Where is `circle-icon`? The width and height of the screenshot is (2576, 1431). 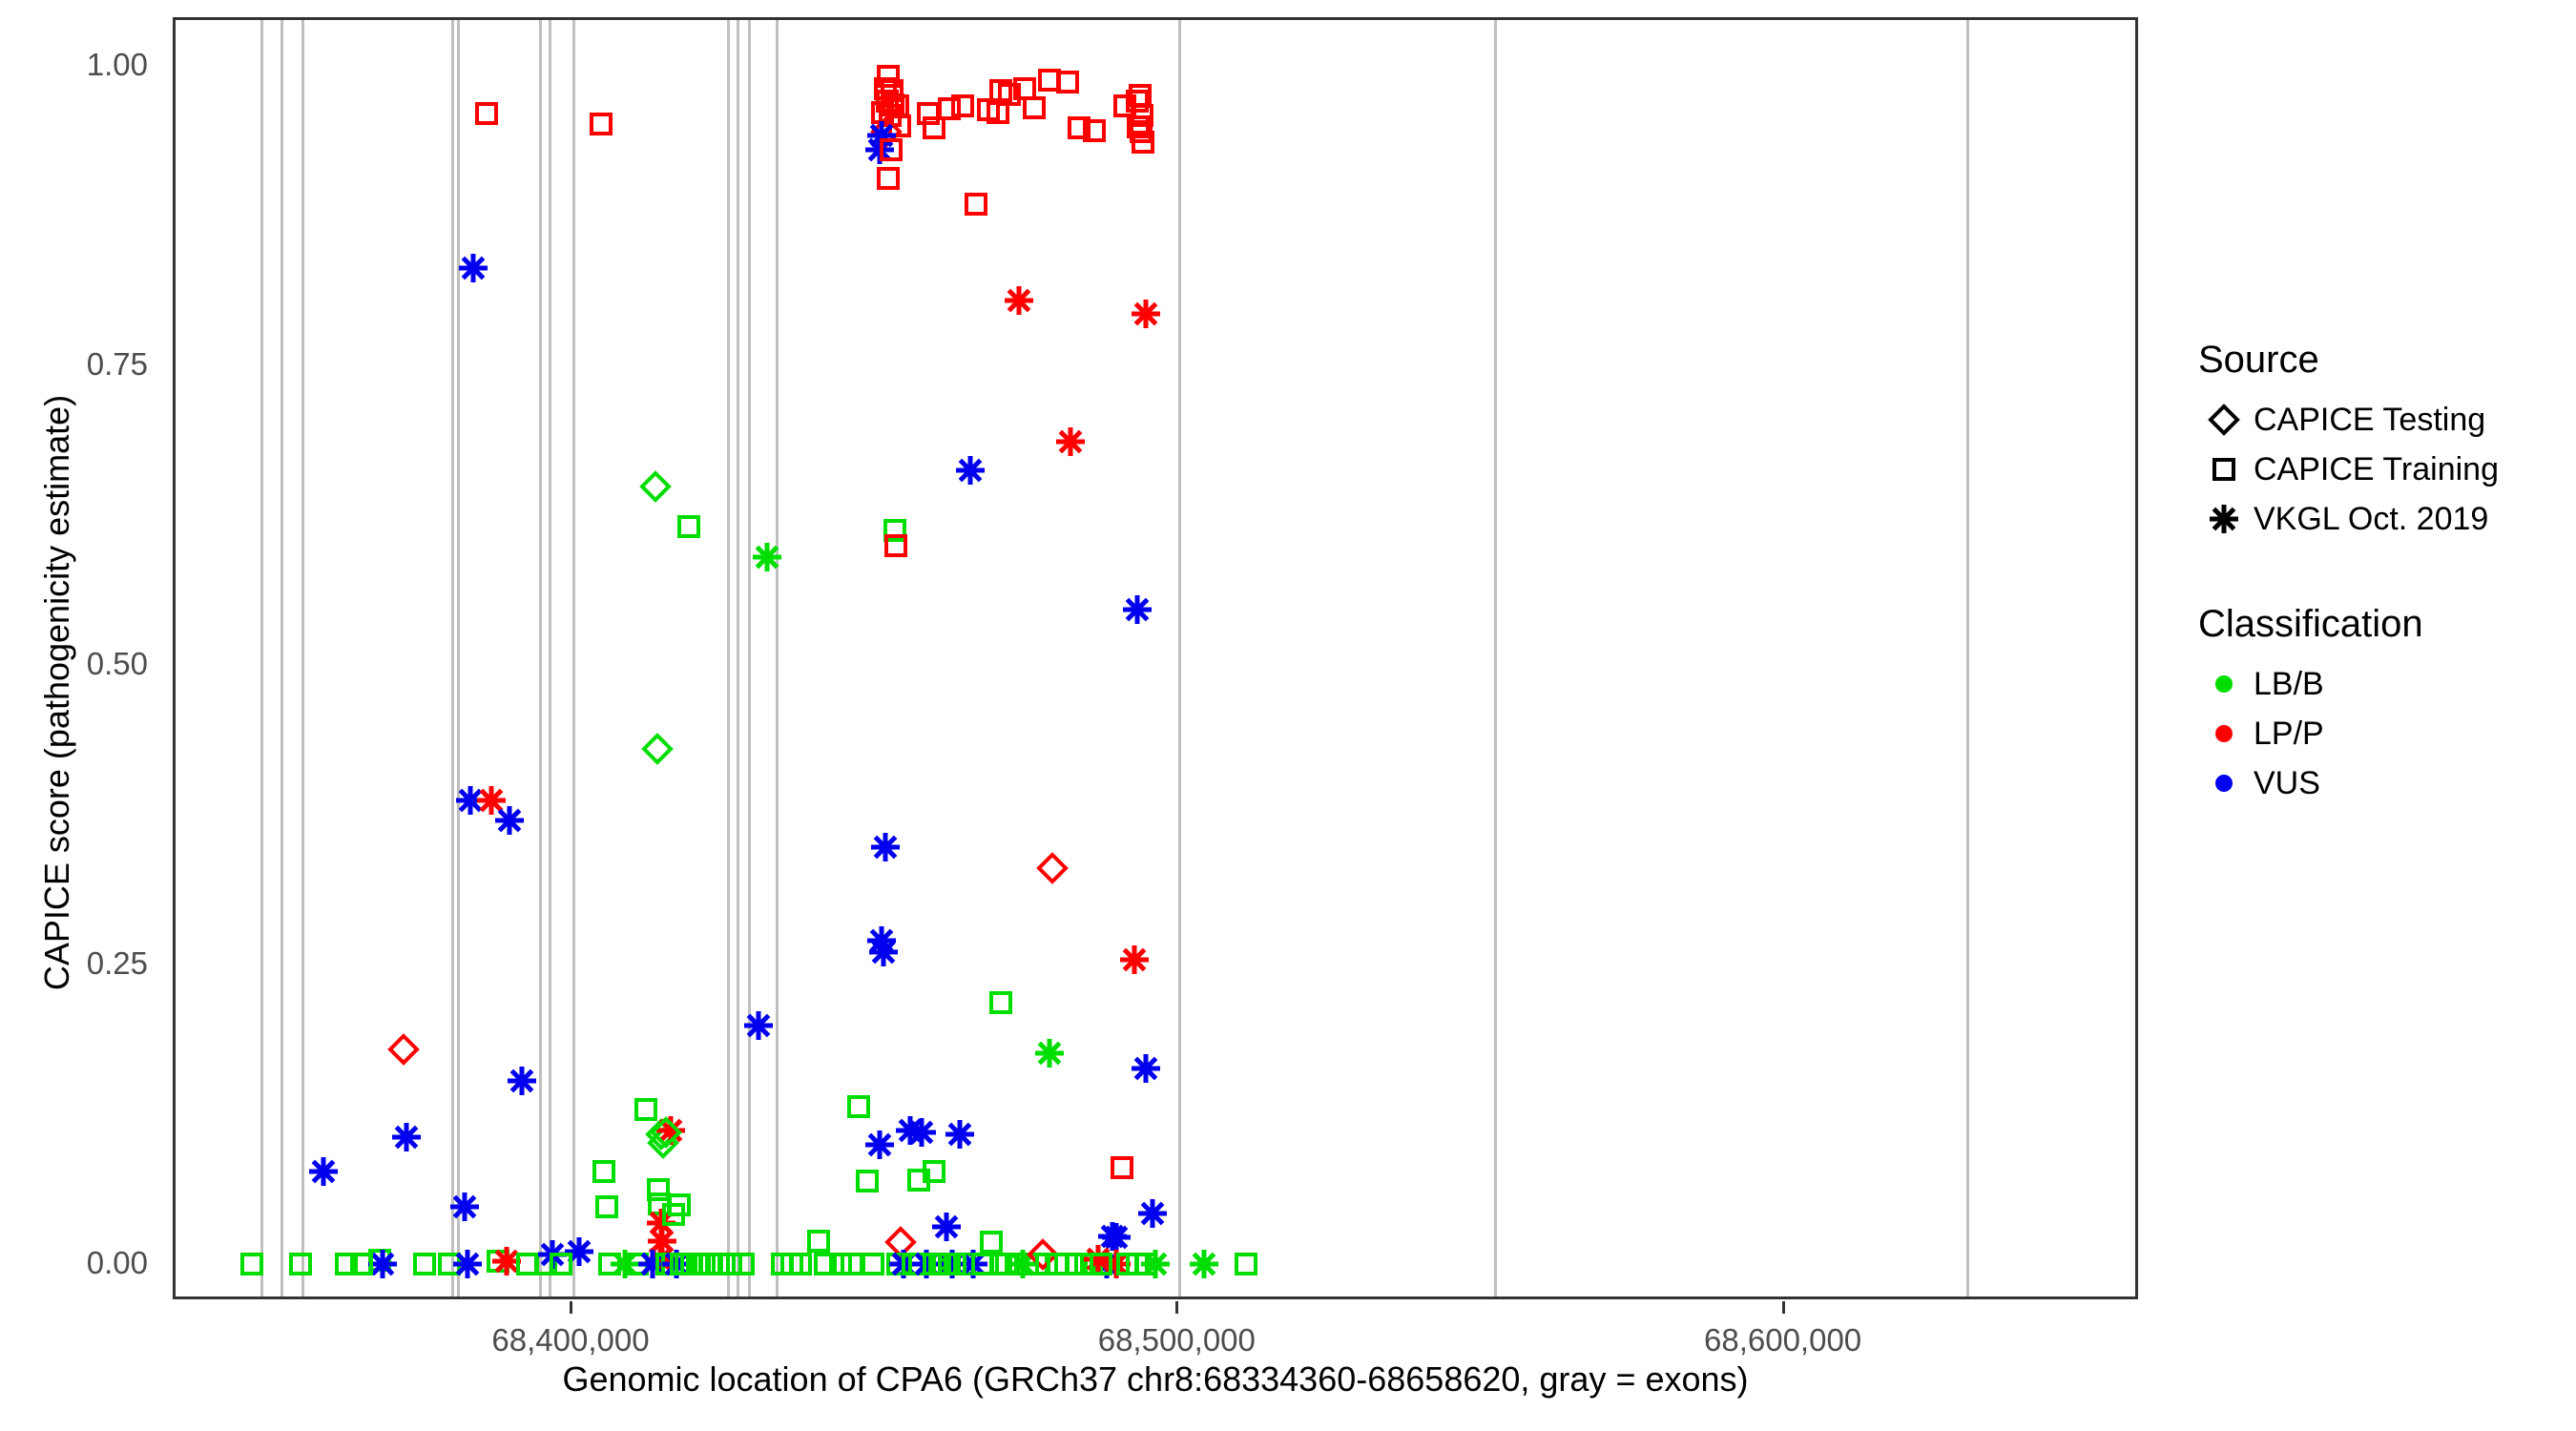
circle-icon is located at coordinates (2224, 783).